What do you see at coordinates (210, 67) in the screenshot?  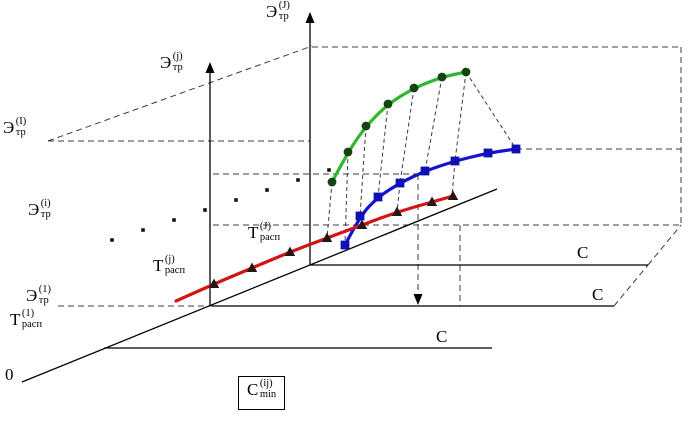 I see `arrow-axis-second-up` at bounding box center [210, 67].